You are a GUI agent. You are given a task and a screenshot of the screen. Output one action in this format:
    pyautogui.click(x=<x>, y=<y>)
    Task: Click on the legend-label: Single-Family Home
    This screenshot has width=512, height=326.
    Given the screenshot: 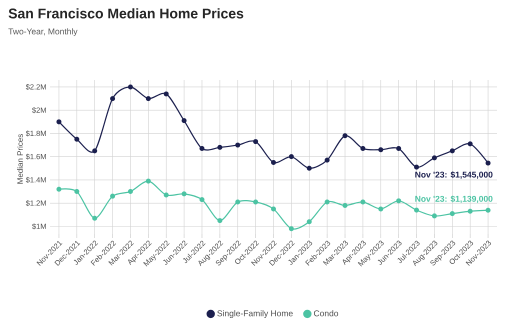 What is the action you would take?
    pyautogui.click(x=255, y=314)
    